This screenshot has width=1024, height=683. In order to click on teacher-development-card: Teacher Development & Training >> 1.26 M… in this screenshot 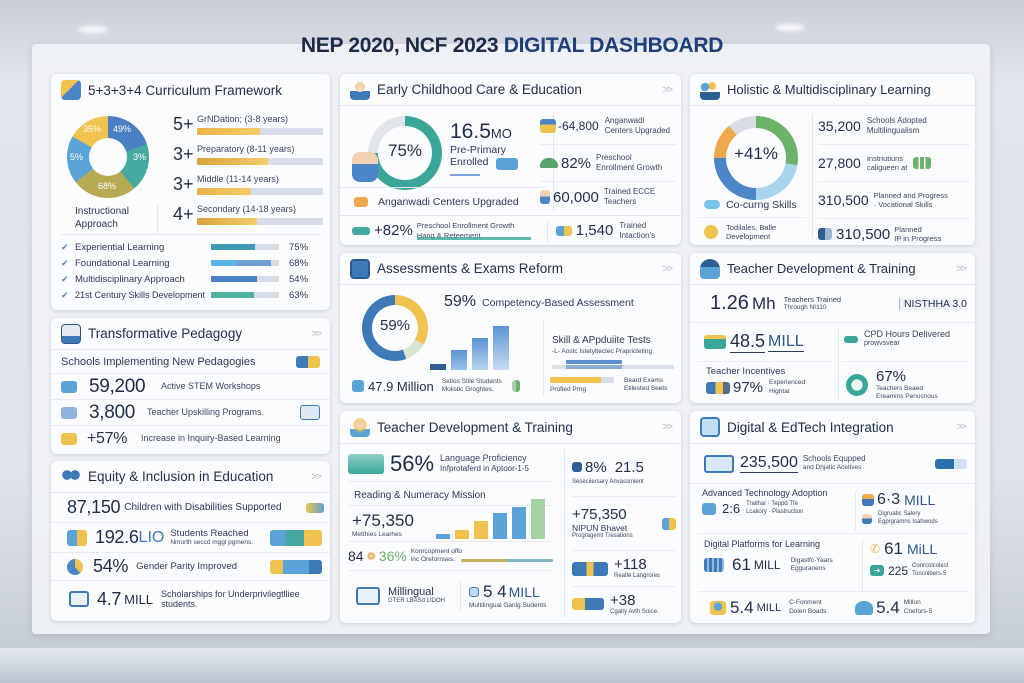, I will do `click(832, 328)`.